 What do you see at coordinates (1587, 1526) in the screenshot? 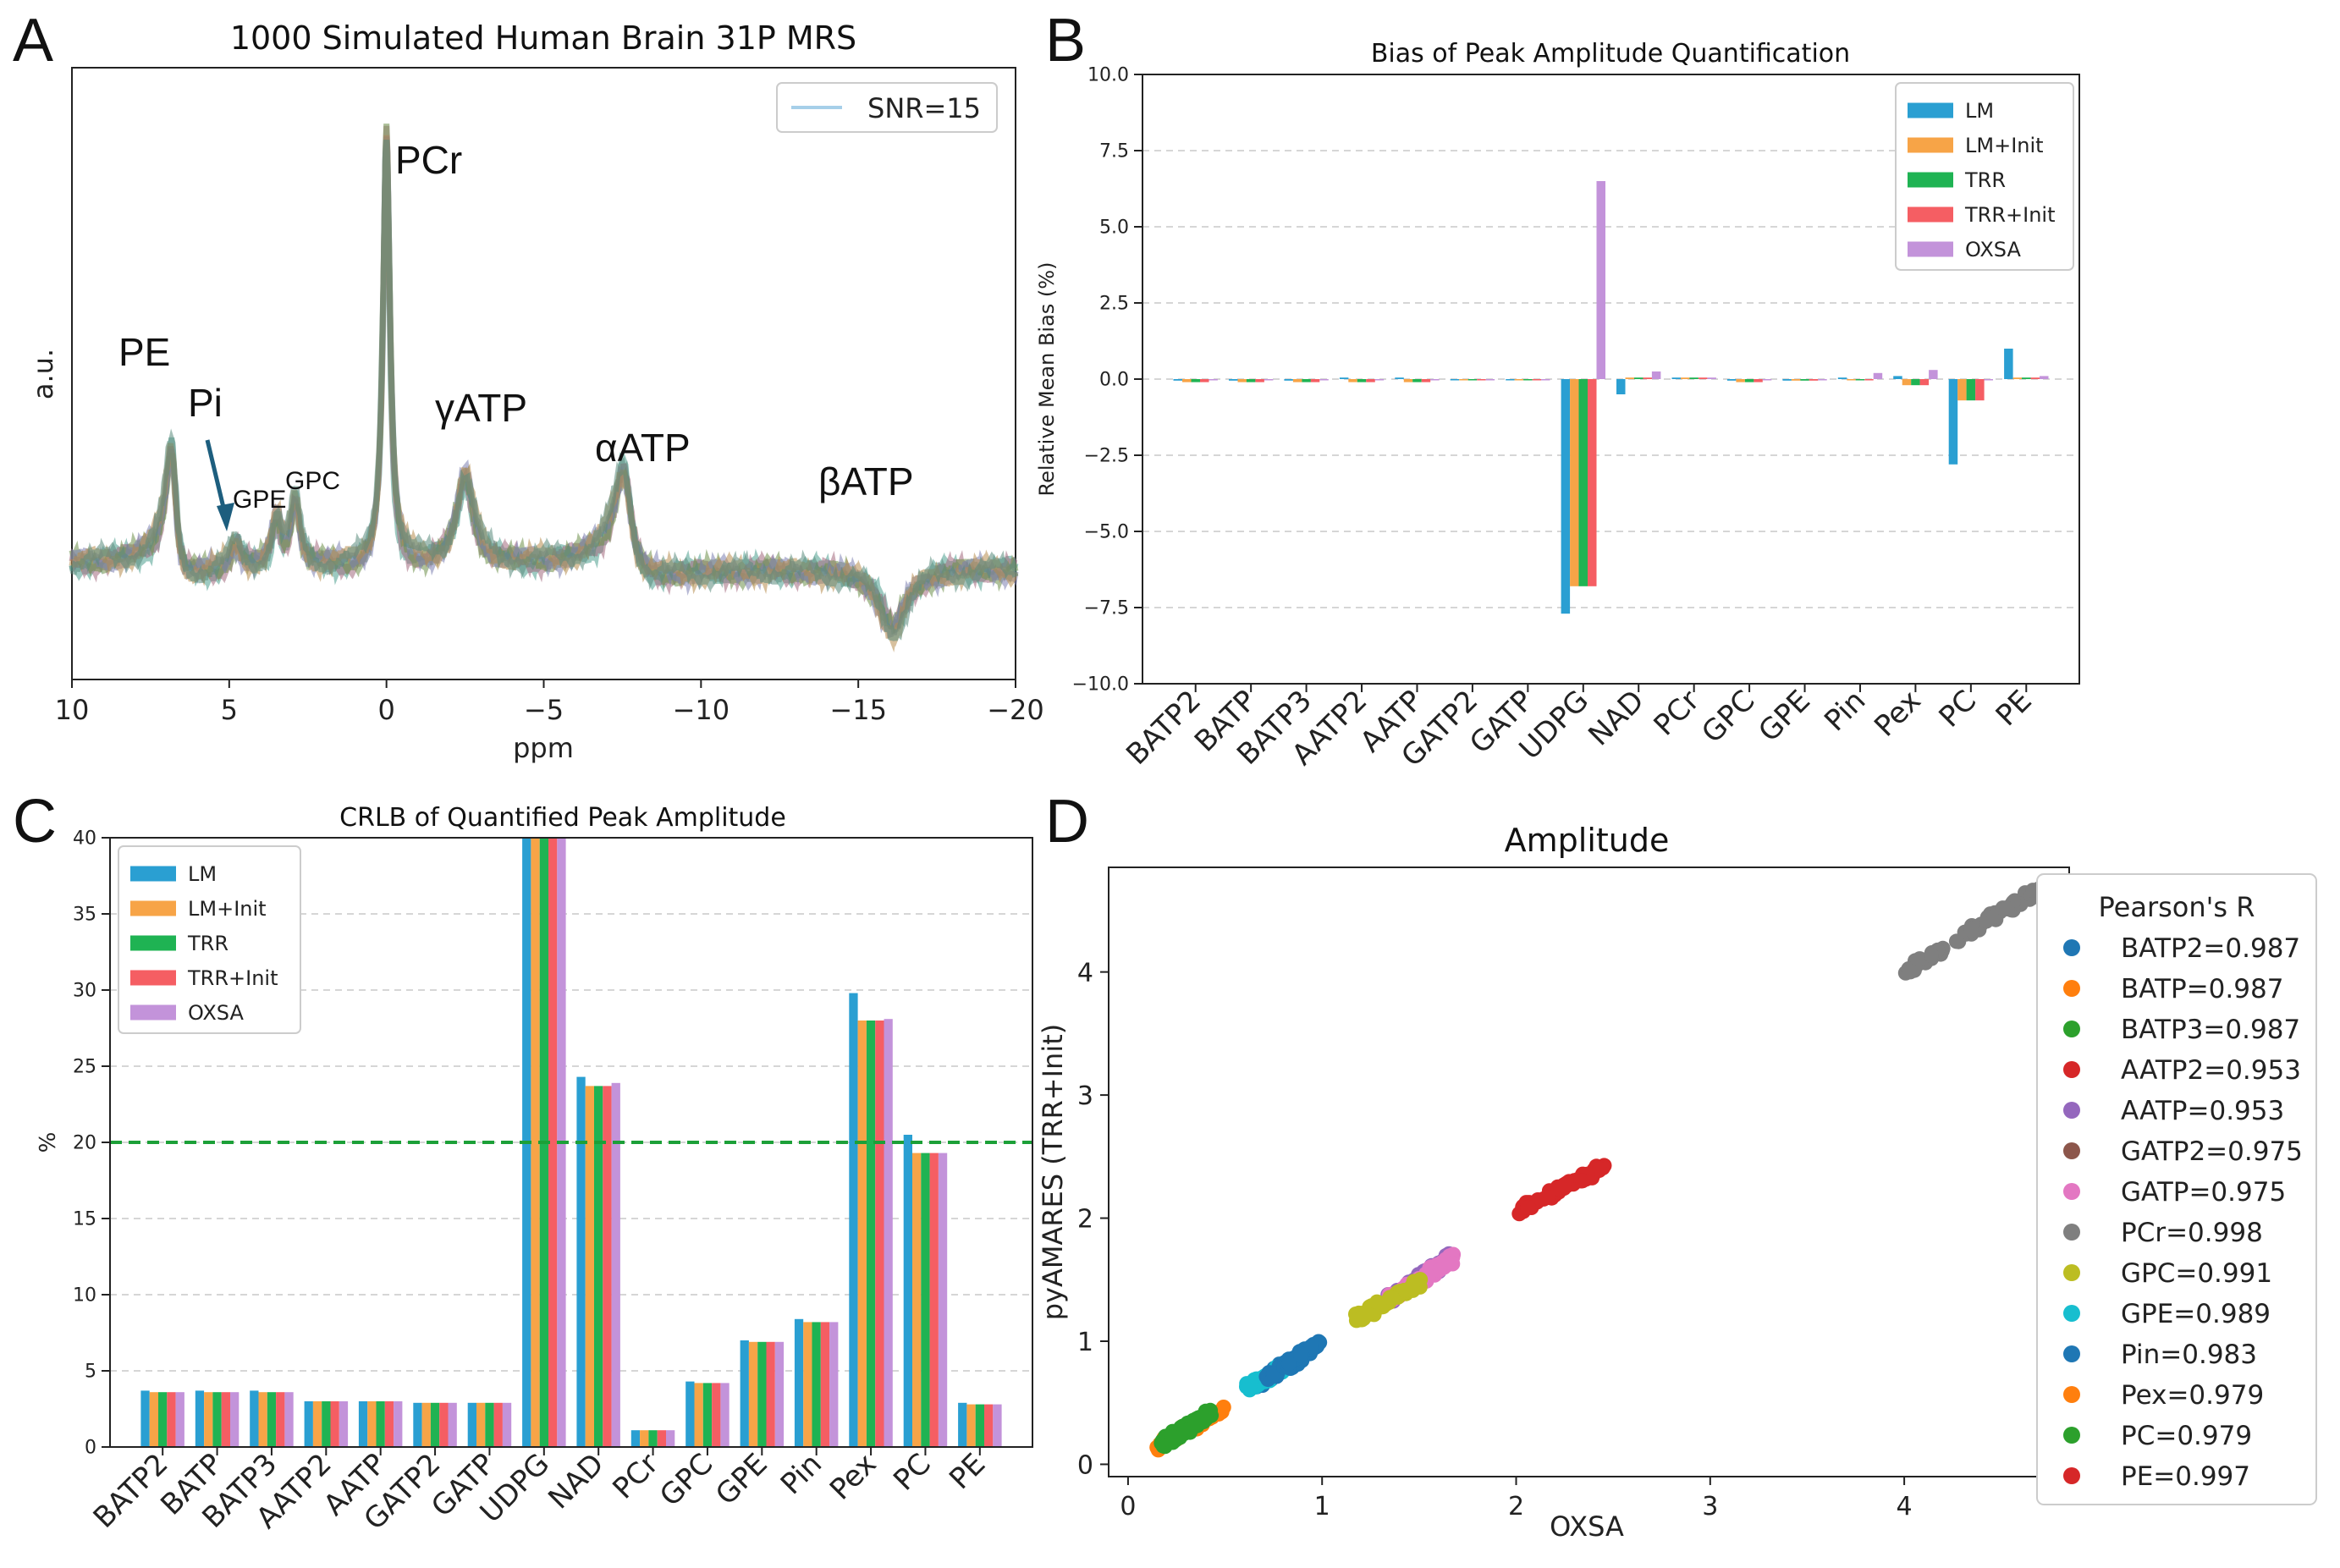
I see `panel-d-x-label: OXSA` at bounding box center [1587, 1526].